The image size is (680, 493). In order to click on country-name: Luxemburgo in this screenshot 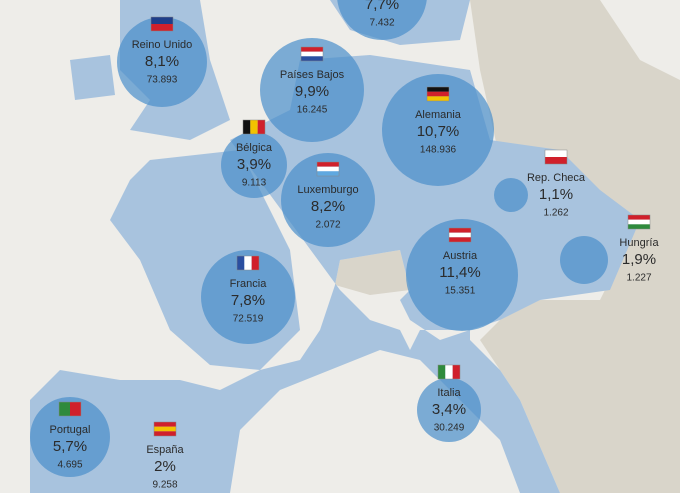, I will do `click(327, 190)`.